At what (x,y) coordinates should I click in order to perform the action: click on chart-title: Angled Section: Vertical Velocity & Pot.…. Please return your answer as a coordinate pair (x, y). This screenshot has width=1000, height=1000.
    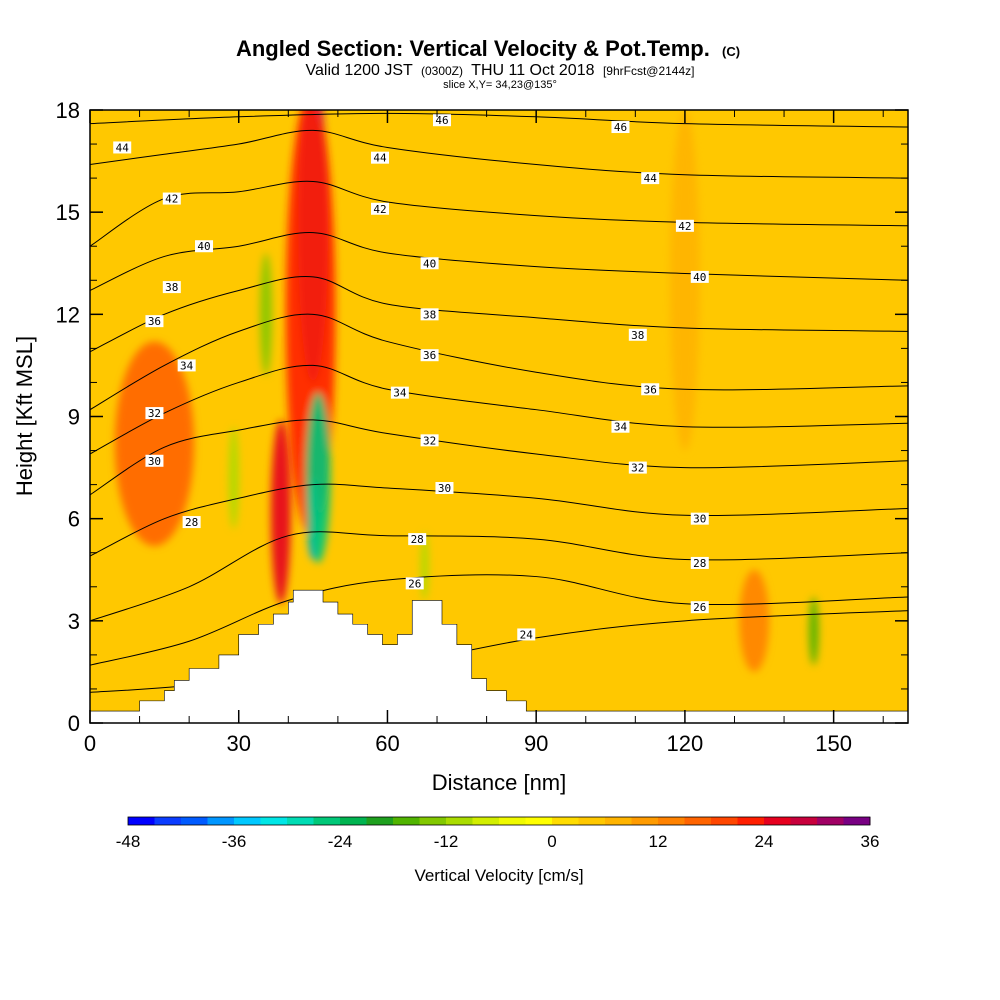
    Looking at the image, I should click on (473, 48).